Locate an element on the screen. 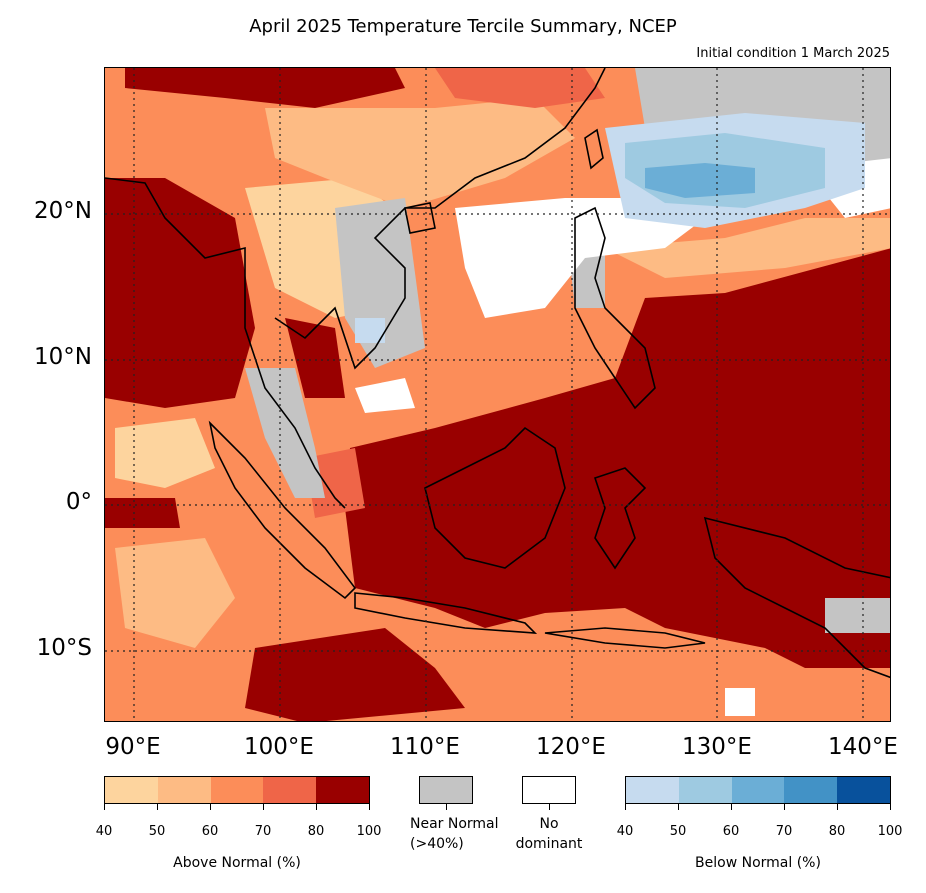  field-above-70-north-east is located at coordinates (520, 88).